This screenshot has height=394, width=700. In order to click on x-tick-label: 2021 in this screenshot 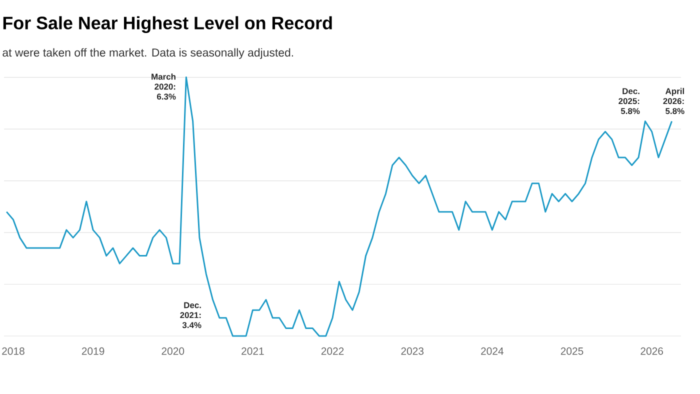, I will do `click(253, 351)`.